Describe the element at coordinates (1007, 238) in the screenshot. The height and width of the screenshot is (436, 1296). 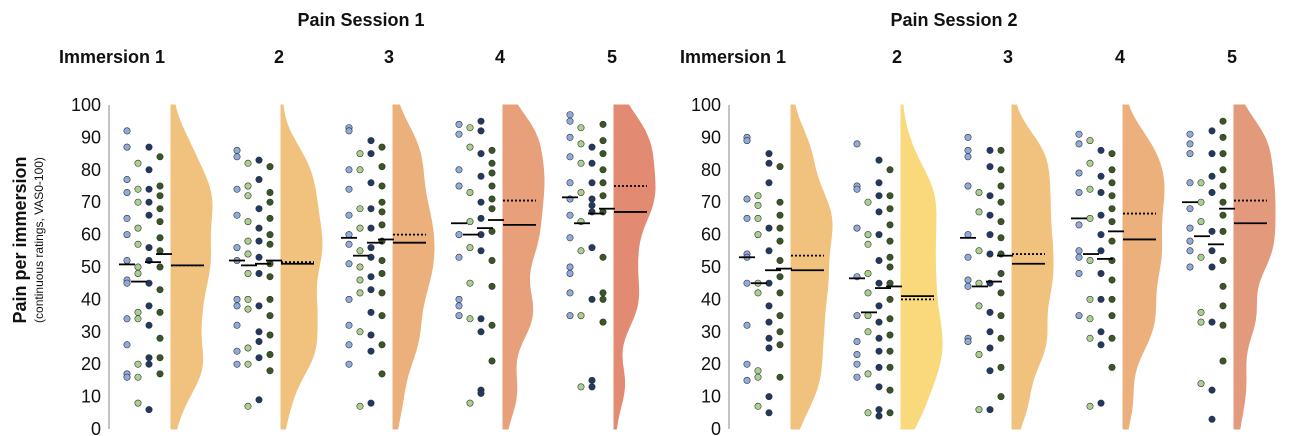
I see `category-3: 3` at that location.